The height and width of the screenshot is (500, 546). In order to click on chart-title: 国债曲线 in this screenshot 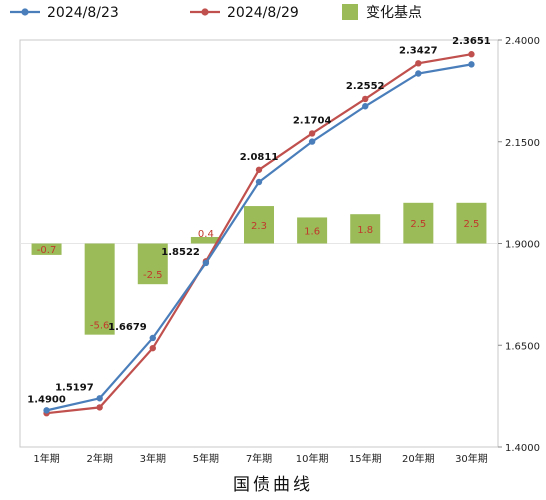, I will do `click(273, 485)`.